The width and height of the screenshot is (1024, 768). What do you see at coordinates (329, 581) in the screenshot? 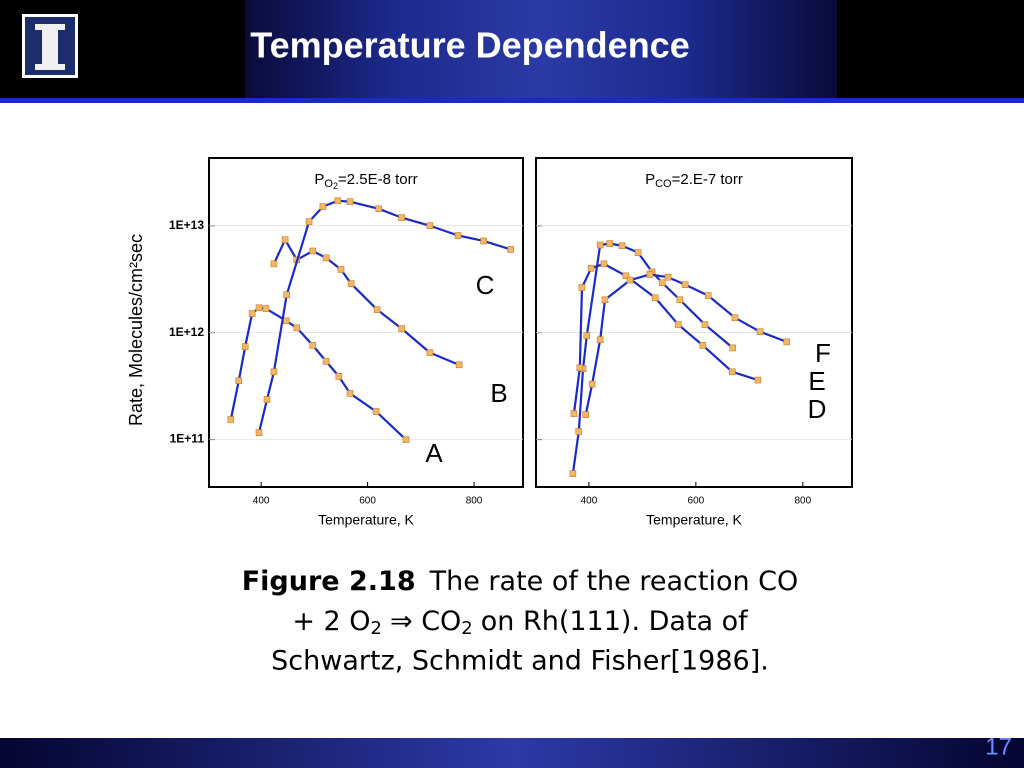
I see `caption-figure: Figure 2.18` at bounding box center [329, 581].